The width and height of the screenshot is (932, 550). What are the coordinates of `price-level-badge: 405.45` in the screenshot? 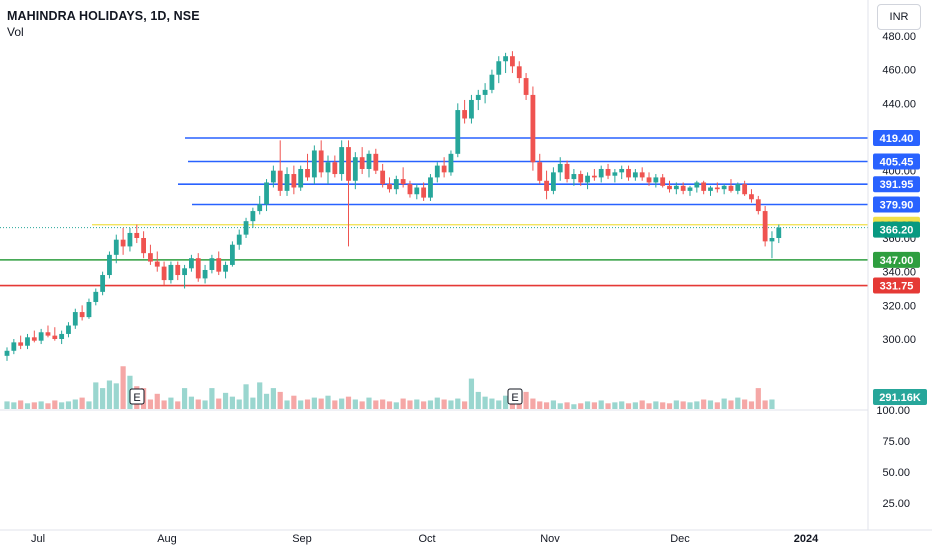 It's located at (897, 162).